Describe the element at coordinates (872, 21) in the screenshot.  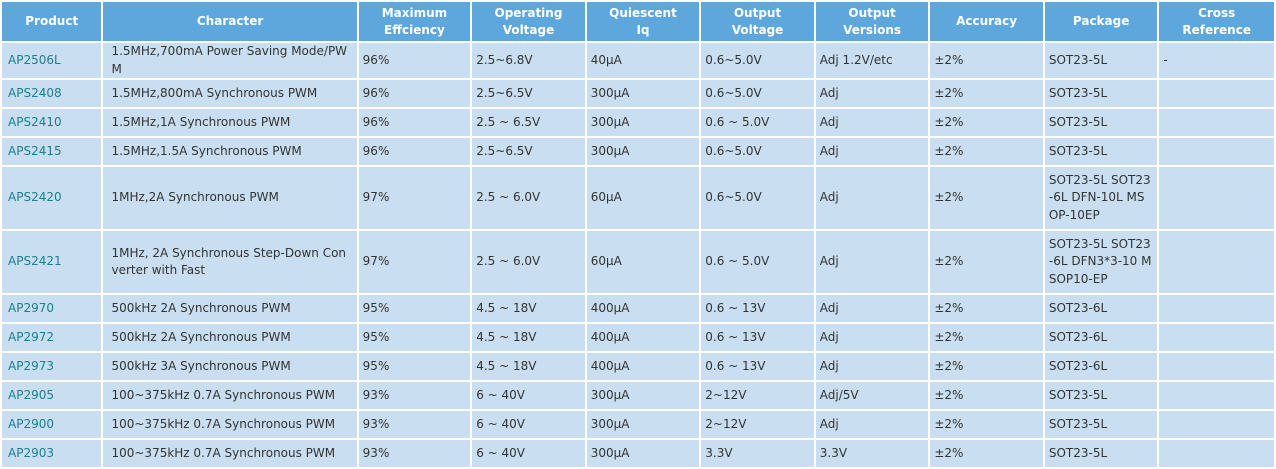
I see `header-output-versions: Output Versions` at that location.